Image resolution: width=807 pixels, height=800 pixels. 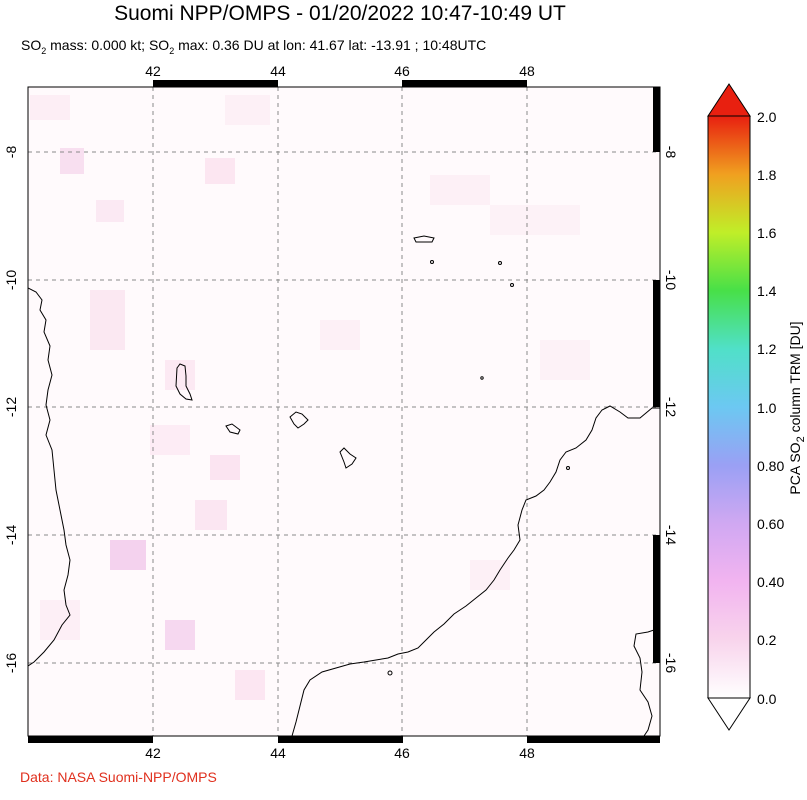 I want to click on colorbar-tick-label: 0.60, so click(x=770, y=524).